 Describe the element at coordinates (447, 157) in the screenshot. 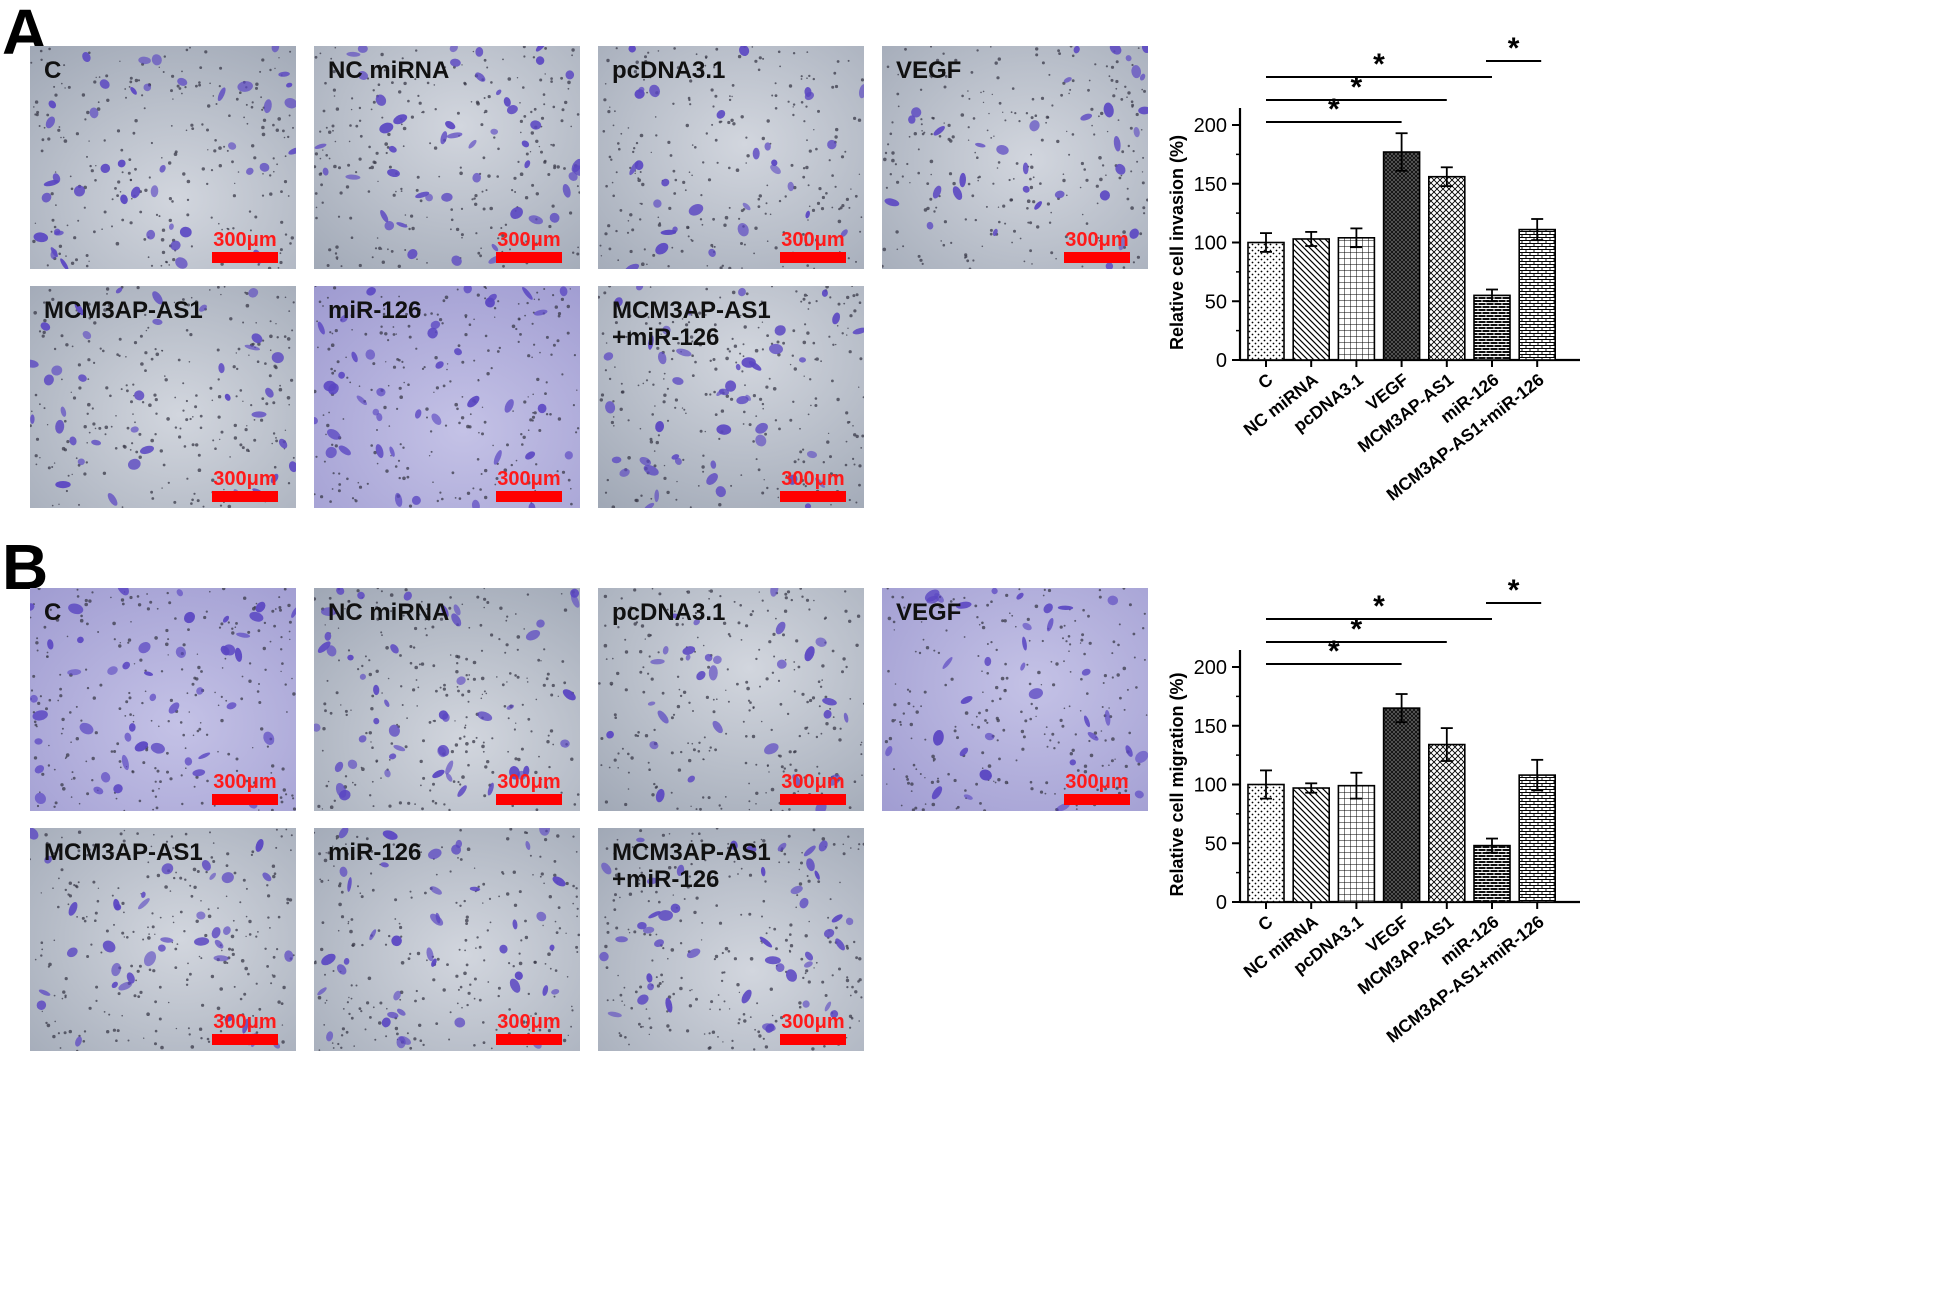

I see `micrograph-a-nc-mirna: NC miRNA 300μm` at that location.